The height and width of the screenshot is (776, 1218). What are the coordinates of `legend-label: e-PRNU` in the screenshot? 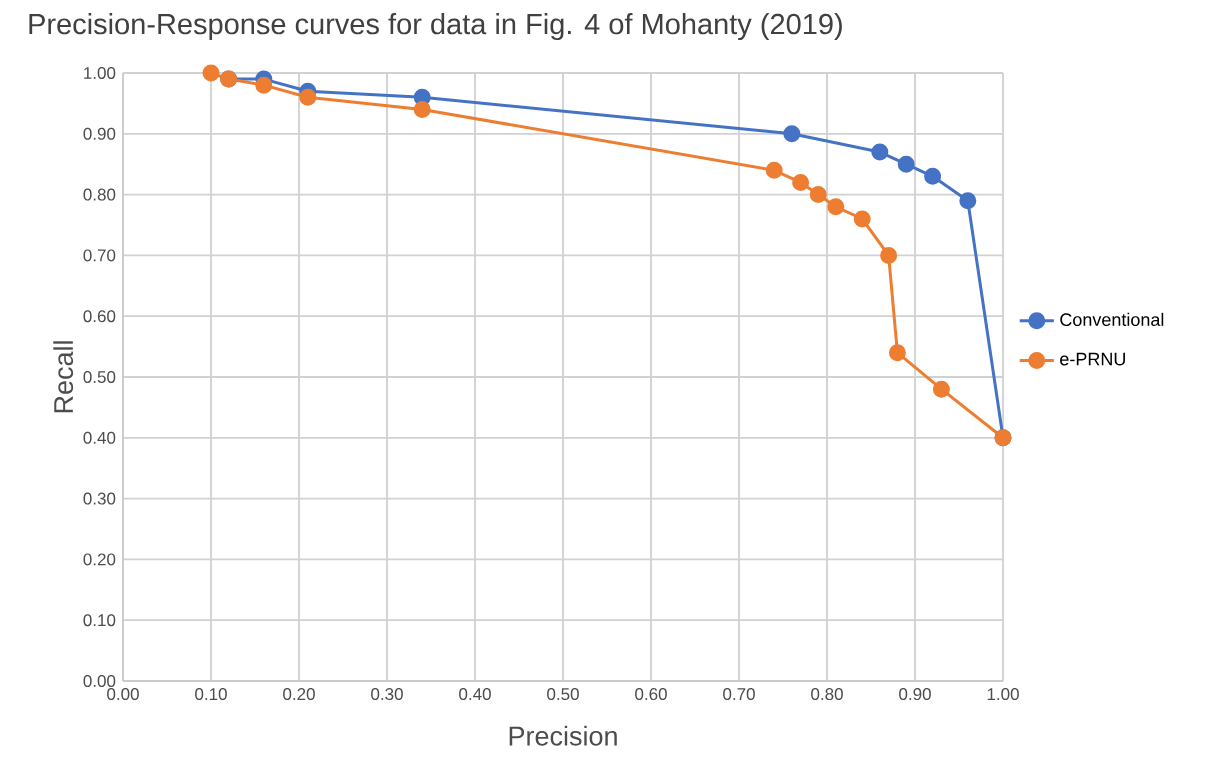 It's located at (1092, 359).